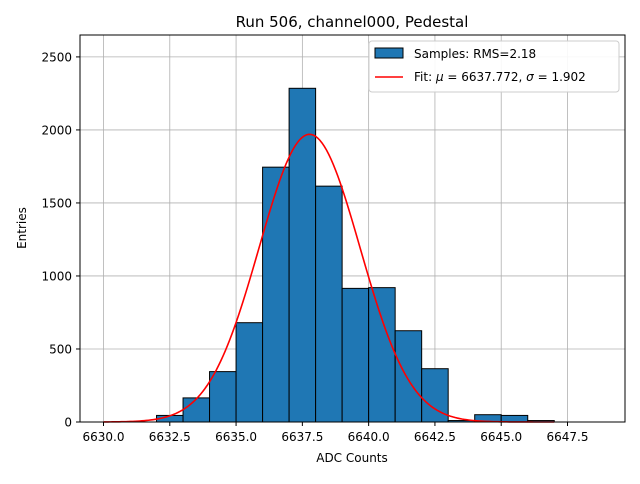  What do you see at coordinates (56, 130) in the screenshot?
I see `y-tick-label: 2000` at bounding box center [56, 130].